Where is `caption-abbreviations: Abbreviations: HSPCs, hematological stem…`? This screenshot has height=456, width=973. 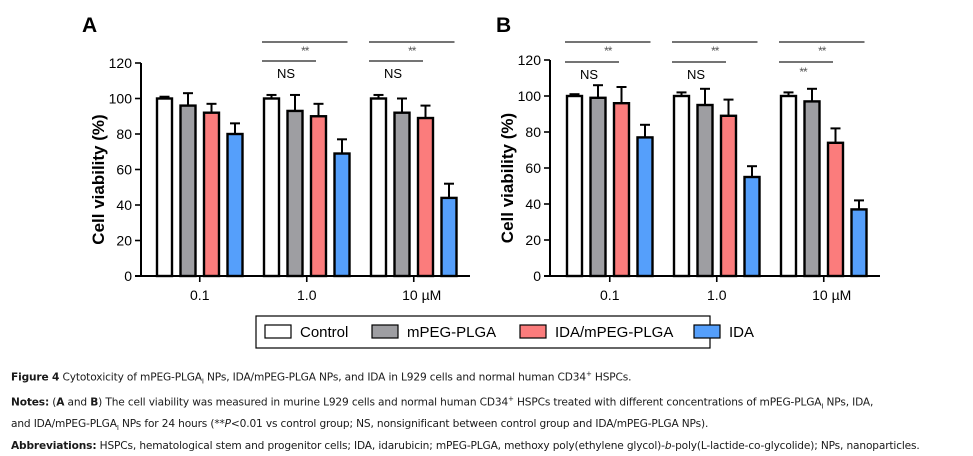
caption-abbreviations: Abbreviations: HSPCs, hematological stem… is located at coordinates (491, 447).